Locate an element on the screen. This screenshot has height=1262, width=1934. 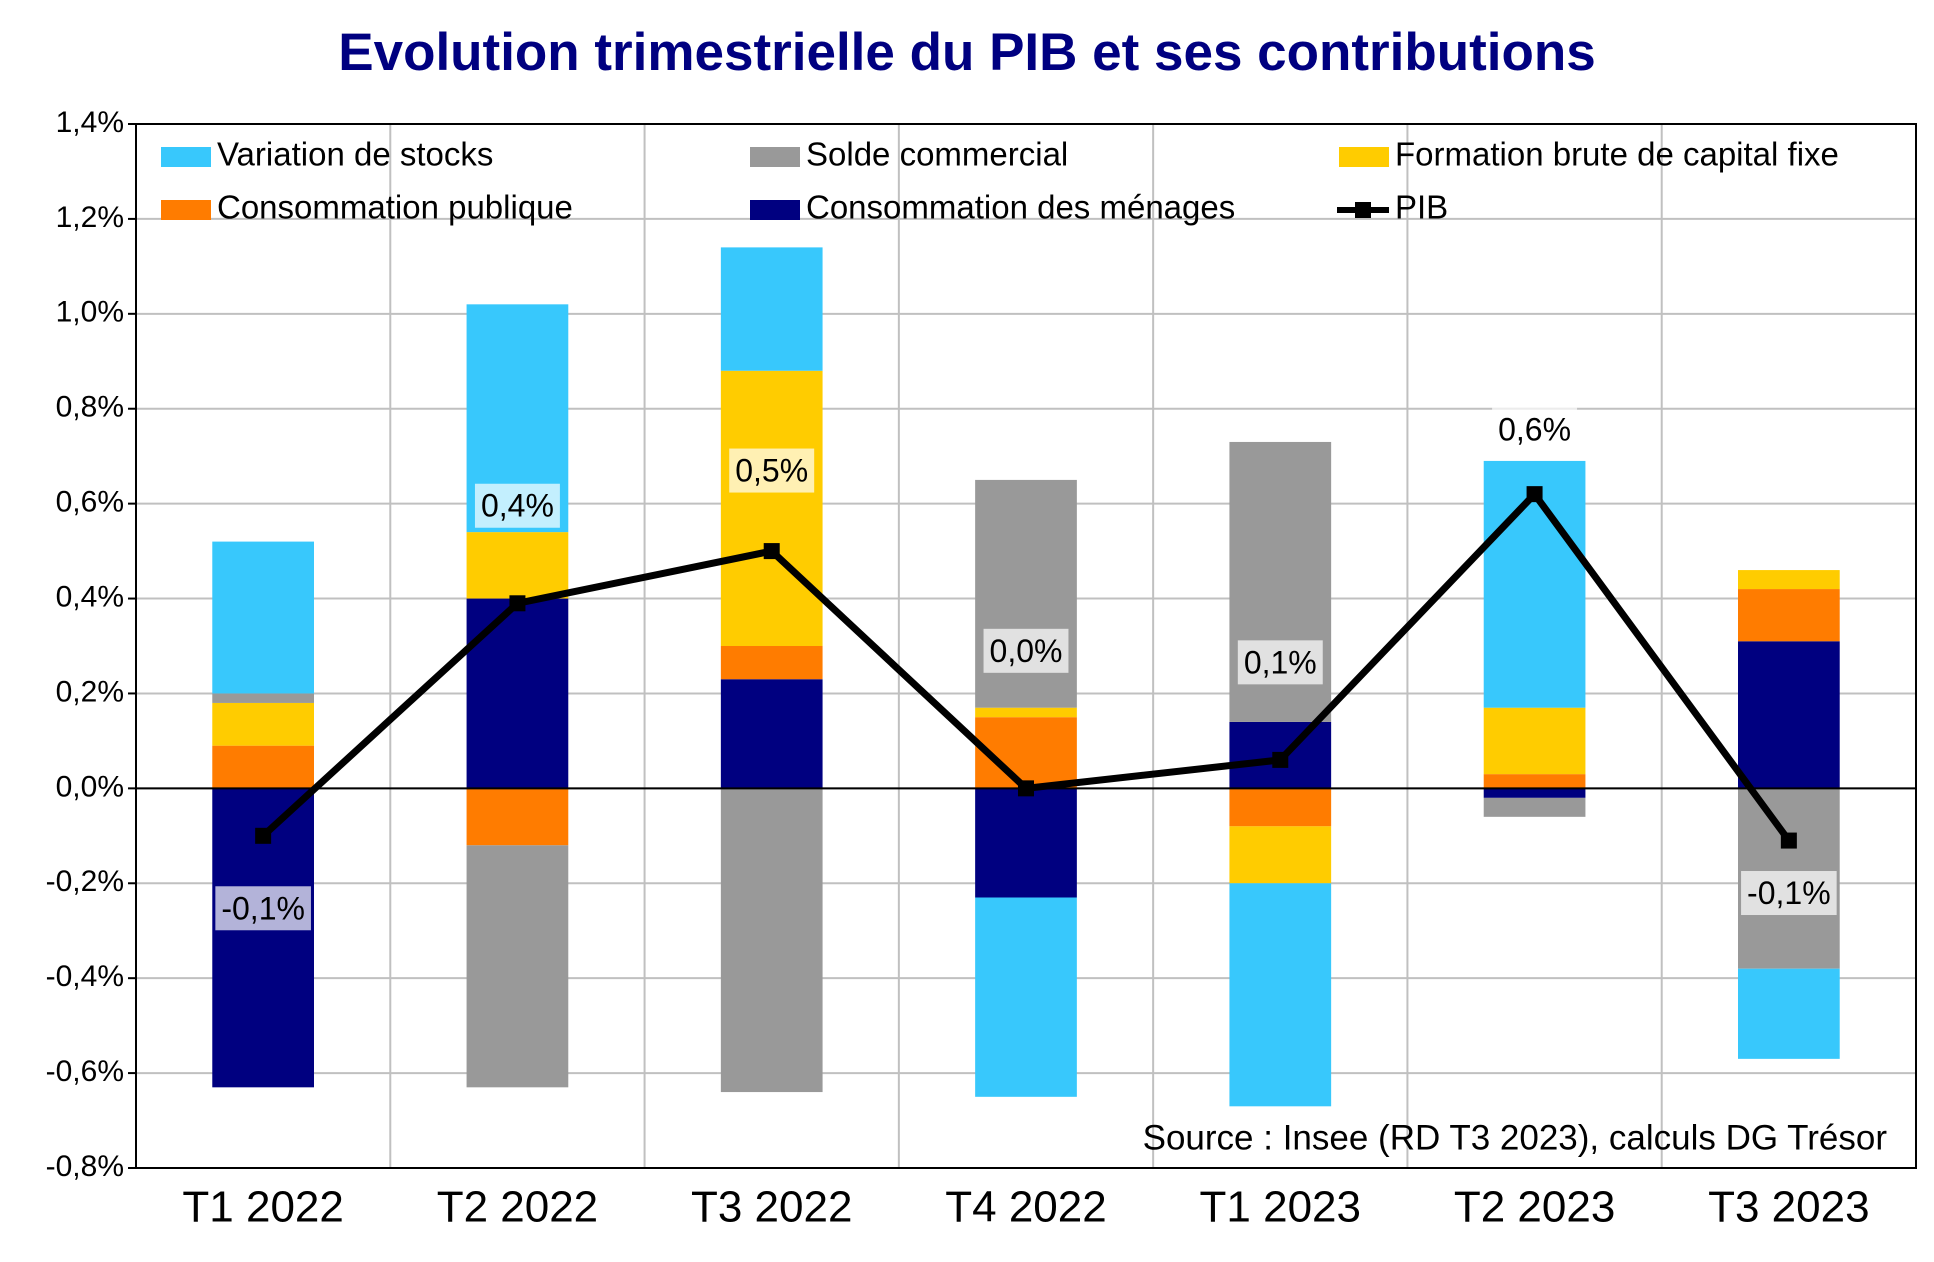
y-tick-label: -0,2% is located at coordinates (85, 881).